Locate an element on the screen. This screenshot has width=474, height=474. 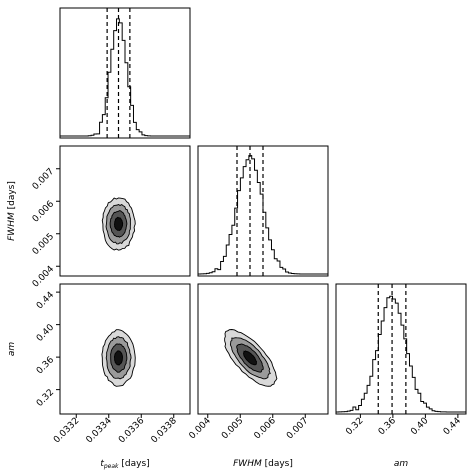
x-tick-label: 0.0336 is located at coordinates (132, 431).